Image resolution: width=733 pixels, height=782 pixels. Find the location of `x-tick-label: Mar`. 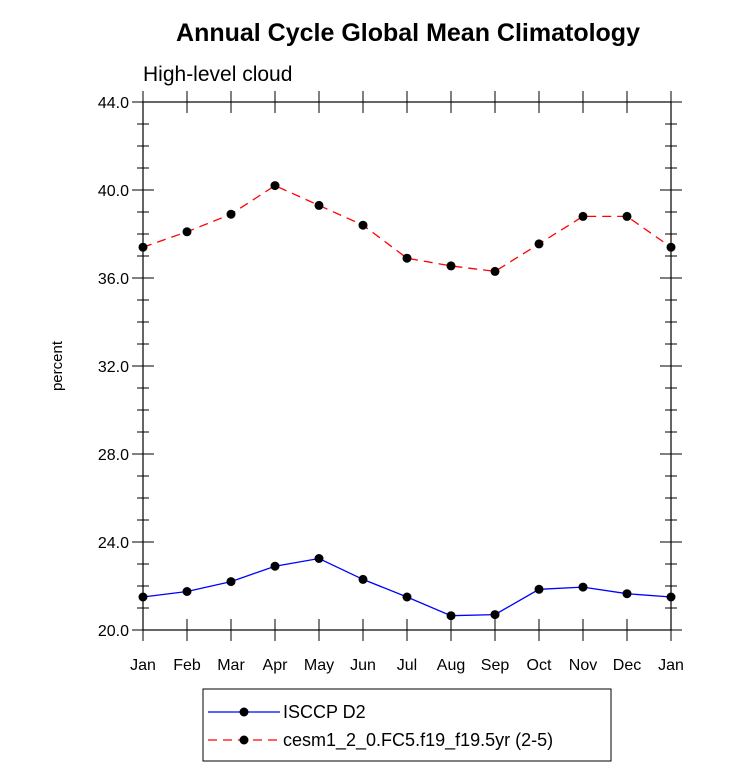

x-tick-label: Mar is located at coordinates (231, 665).